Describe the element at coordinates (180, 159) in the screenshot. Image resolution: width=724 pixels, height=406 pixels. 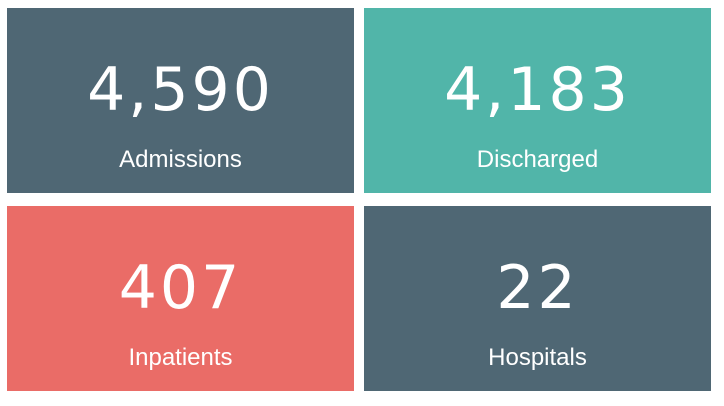
I see `admissions-label: Admissions` at that location.